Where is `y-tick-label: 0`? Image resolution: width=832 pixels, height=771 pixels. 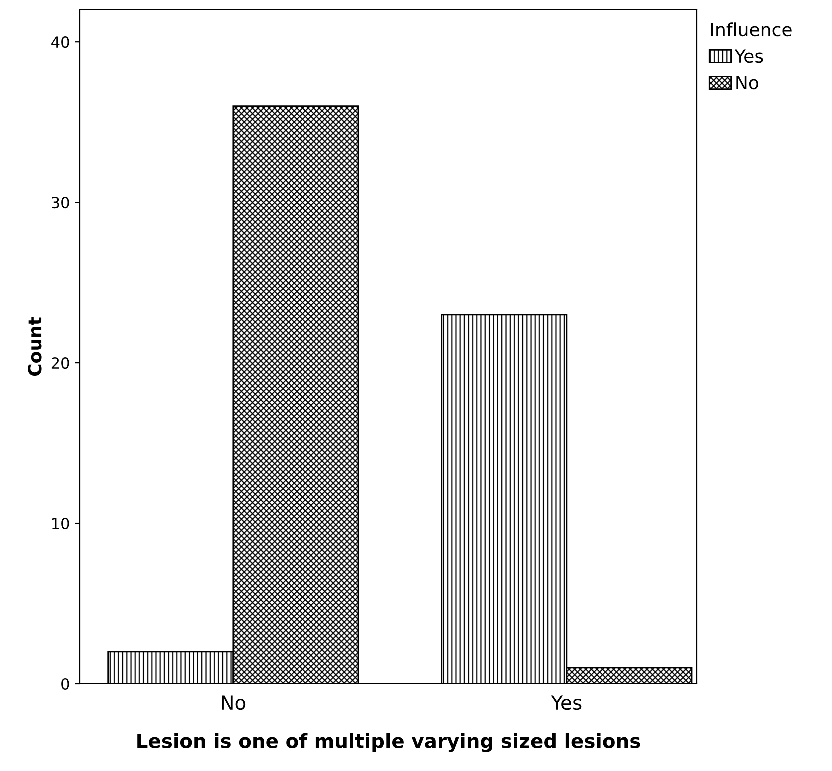 y-tick-label: 0 is located at coordinates (66, 684).